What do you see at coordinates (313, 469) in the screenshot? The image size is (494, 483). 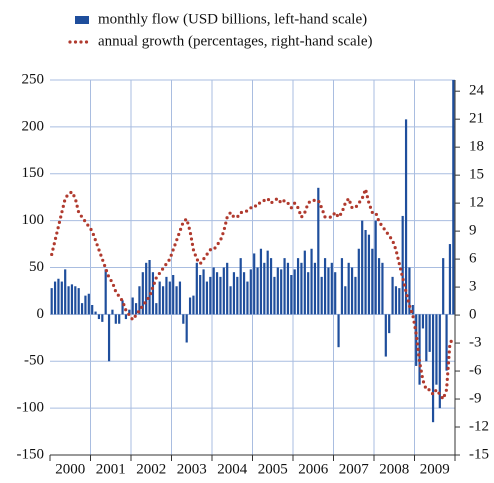 I see `x-tick-label: 2006` at bounding box center [313, 469].